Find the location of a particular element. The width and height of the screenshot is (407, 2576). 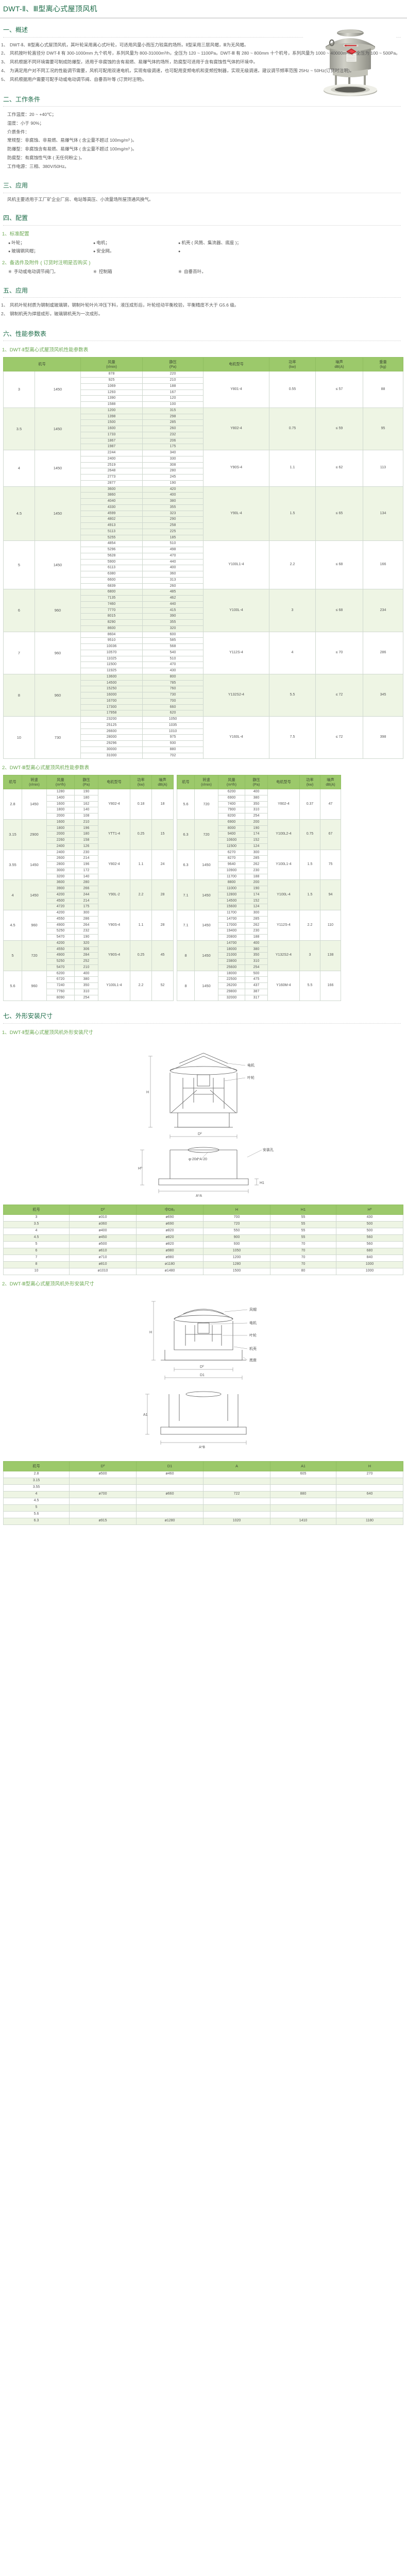

table-row: 4599 323 is located at coordinates (203, 513).